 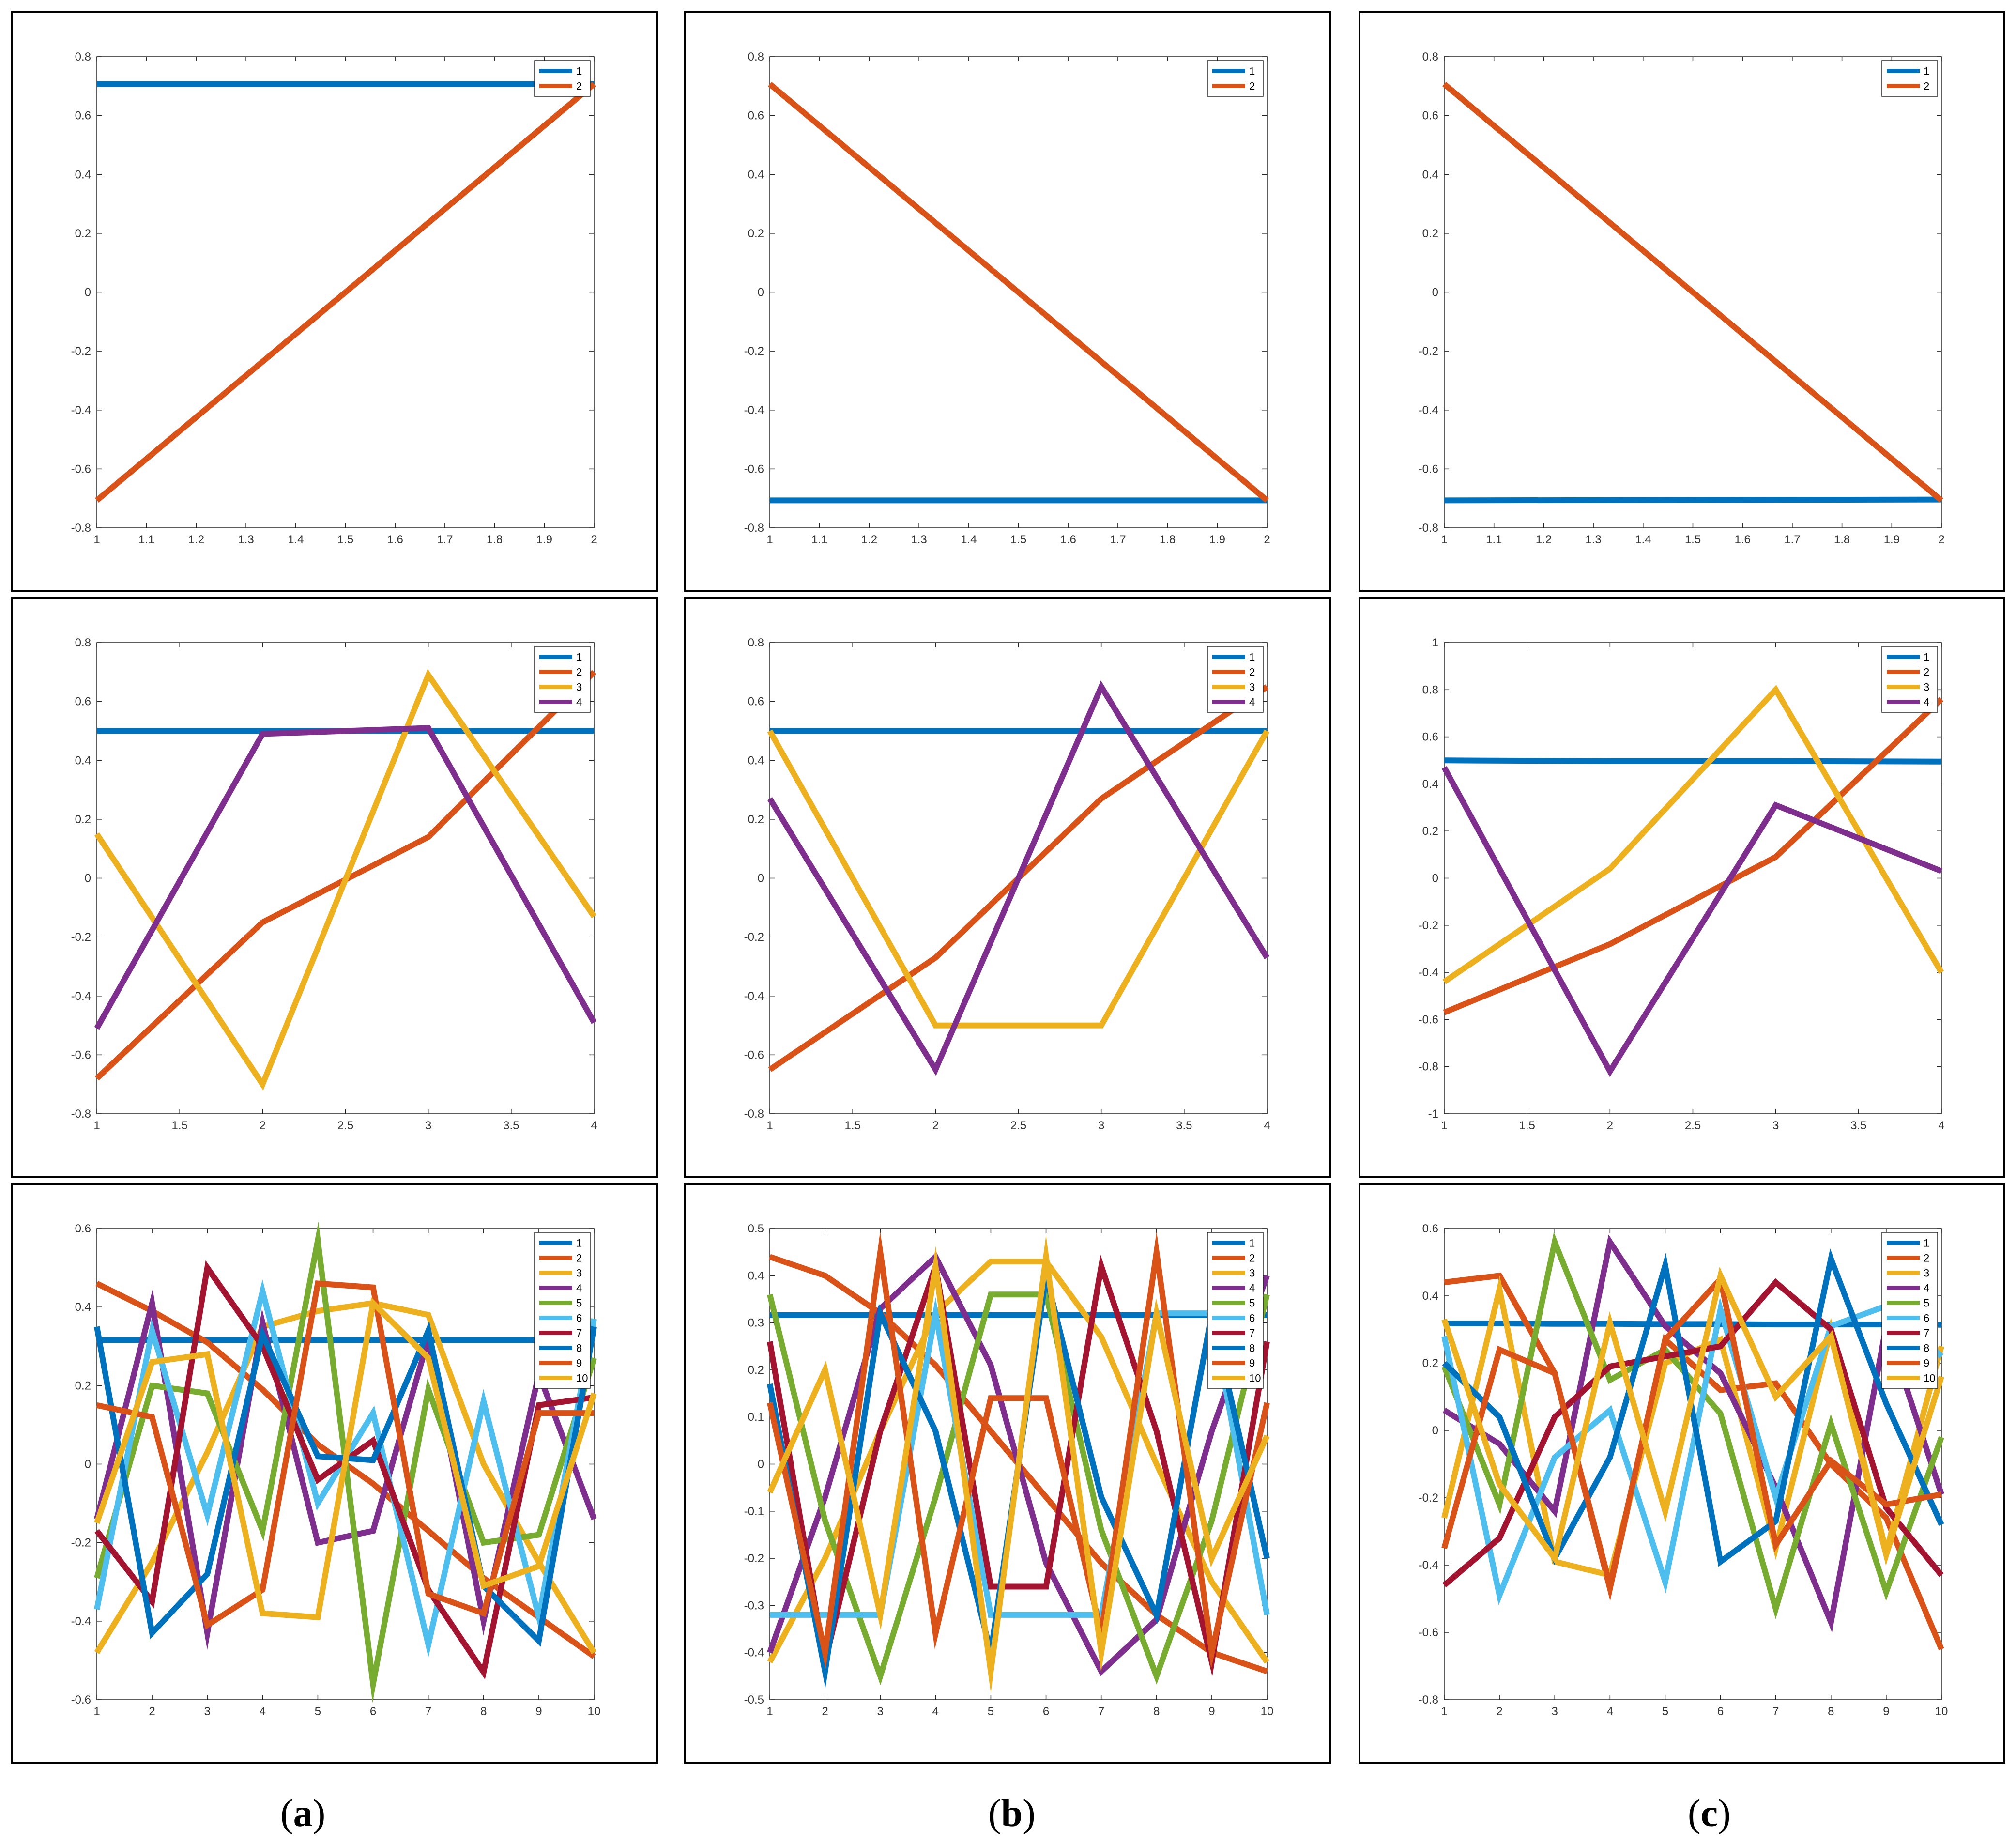 What do you see at coordinates (1235, 679) in the screenshot?
I see `legend: 1 2 3 4` at bounding box center [1235, 679].